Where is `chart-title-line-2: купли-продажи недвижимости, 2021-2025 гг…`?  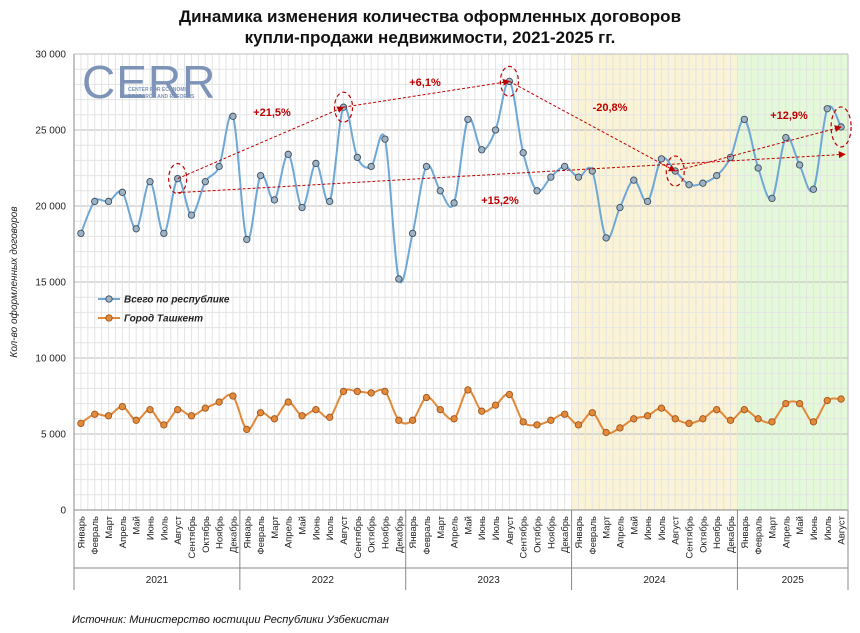 chart-title-line-2: купли-продажи недвижимости, 2021-2025 гг… is located at coordinates (430, 37).